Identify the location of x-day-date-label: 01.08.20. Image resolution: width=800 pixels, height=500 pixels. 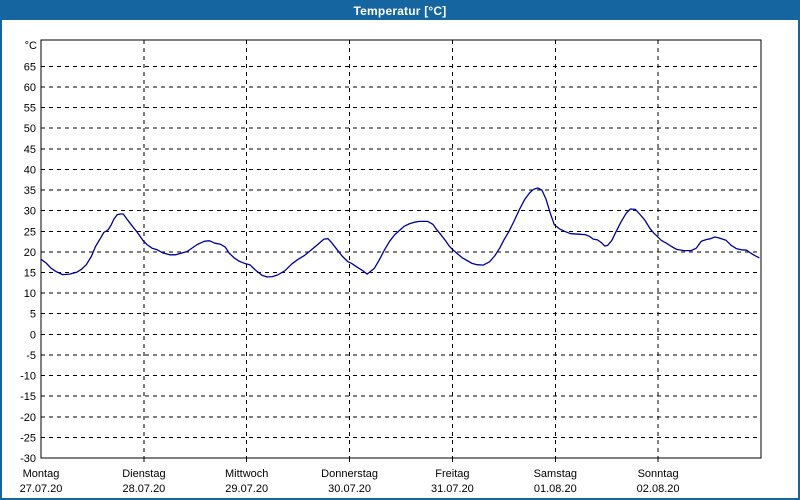
(555, 489).